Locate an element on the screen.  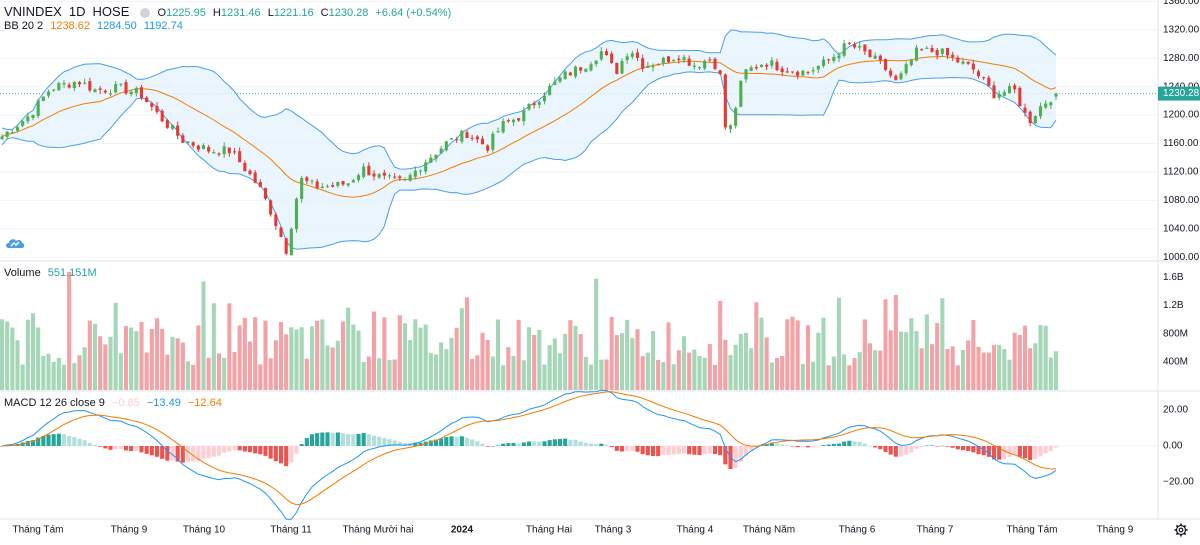
eye-icon is located at coordinates (145, 13).